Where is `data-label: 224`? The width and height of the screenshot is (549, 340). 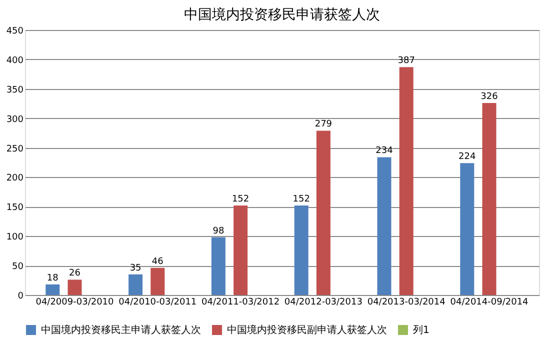 data-label: 224 is located at coordinates (467, 157).